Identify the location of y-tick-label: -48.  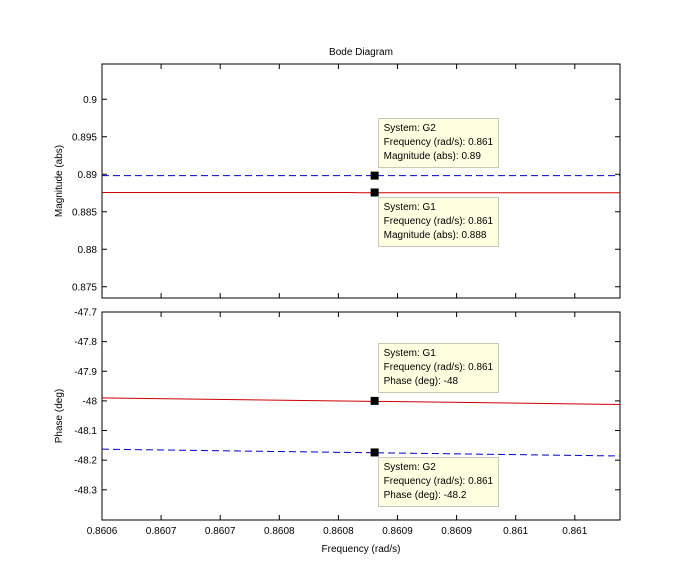
(90, 401).